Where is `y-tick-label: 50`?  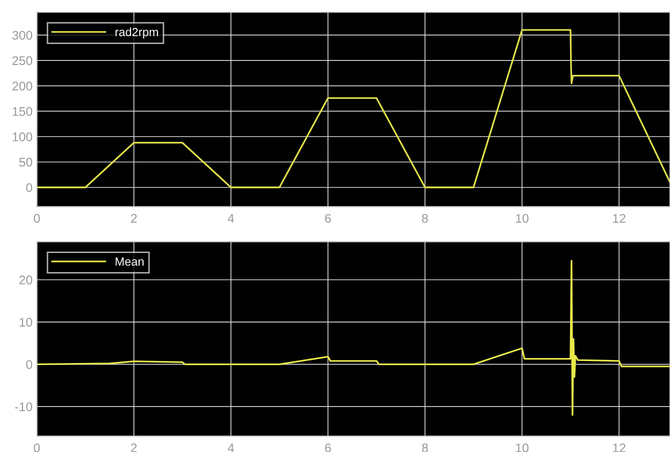 y-tick-label: 50 is located at coordinates (25, 162).